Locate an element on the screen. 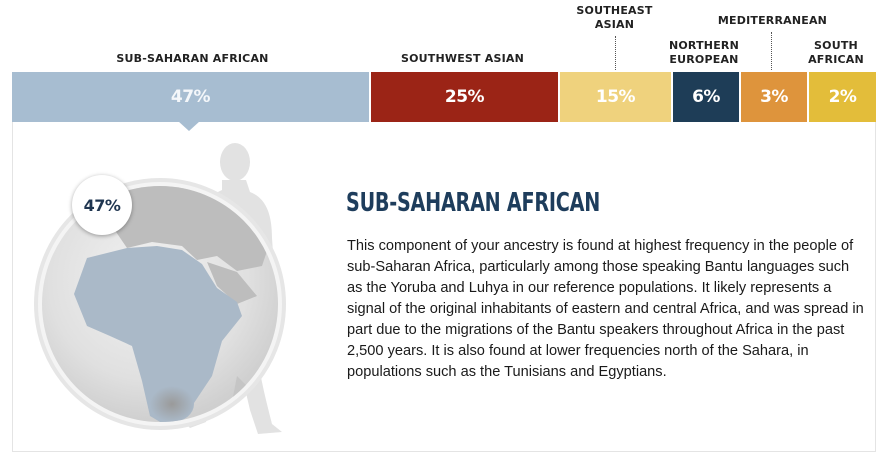 This screenshot has height=456, width=892. segment-south-african: 2% is located at coordinates (841, 97).